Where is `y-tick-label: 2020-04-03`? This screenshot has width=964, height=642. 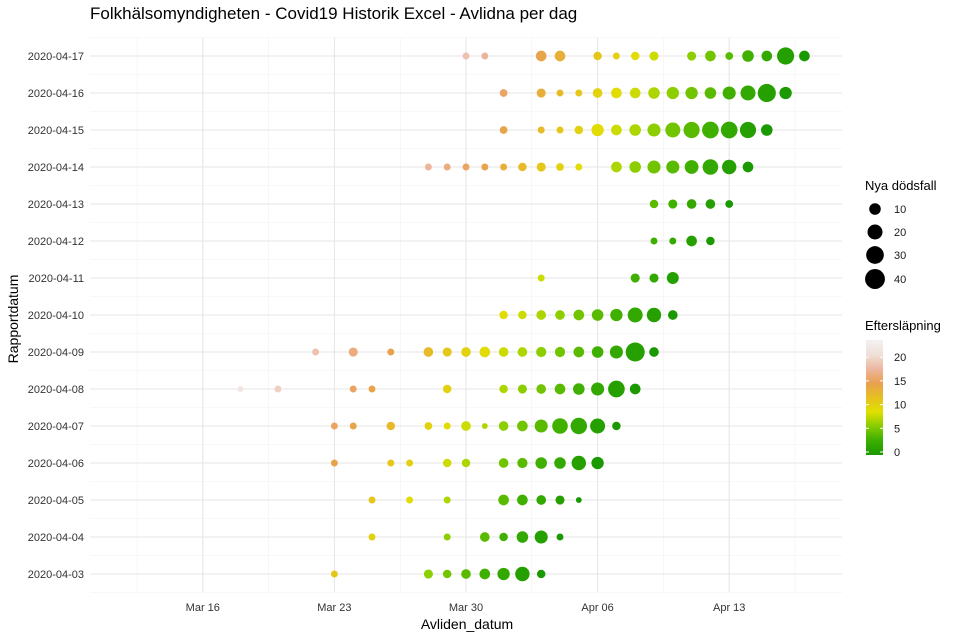
y-tick-label: 2020-04-03 is located at coordinates (56, 575).